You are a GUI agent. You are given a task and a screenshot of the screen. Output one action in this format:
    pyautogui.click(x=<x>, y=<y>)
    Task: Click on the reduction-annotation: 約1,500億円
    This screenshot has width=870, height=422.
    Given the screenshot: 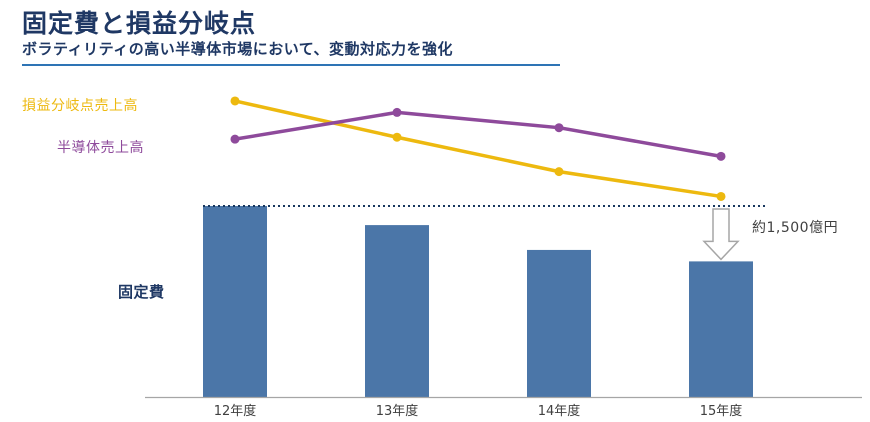 What is the action you would take?
    pyautogui.click(x=795, y=228)
    